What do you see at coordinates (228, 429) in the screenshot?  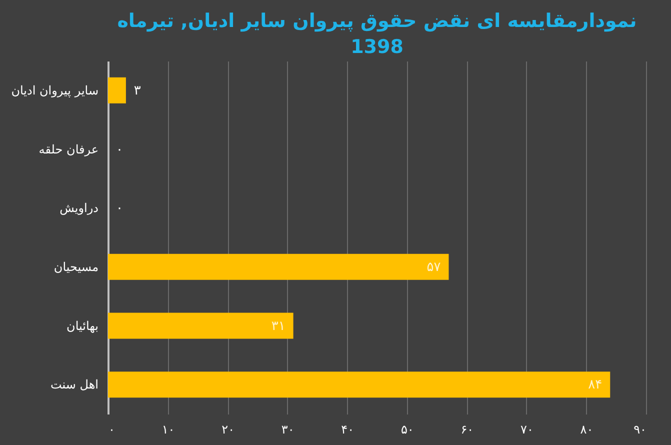 I see `x-tick-label: ۲۰` at bounding box center [228, 429].